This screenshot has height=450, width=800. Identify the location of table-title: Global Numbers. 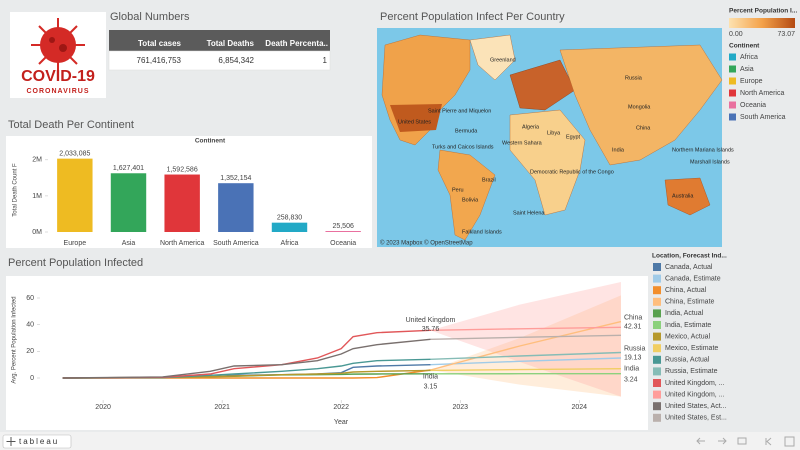
(150, 17).